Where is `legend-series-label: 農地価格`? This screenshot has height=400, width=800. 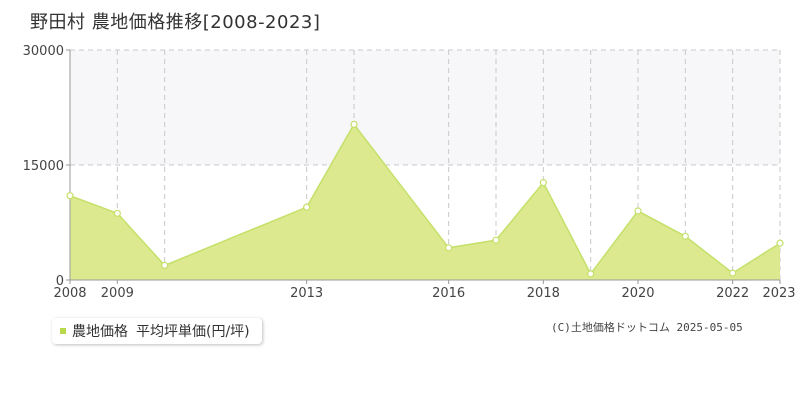
legend-series-label: 農地価格 is located at coordinates (100, 332).